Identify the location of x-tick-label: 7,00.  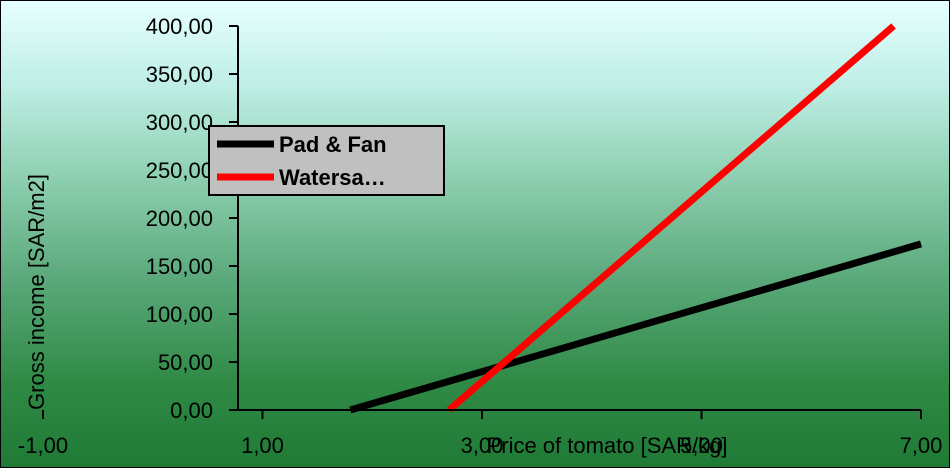
(921, 445).